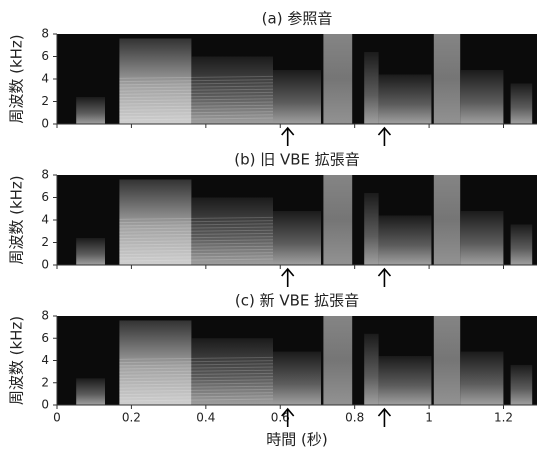 The image size is (537, 451). Describe the element at coordinates (297, 160) in the screenshot. I see `panel-title: (b) 旧 VBE 拡張音` at that location.